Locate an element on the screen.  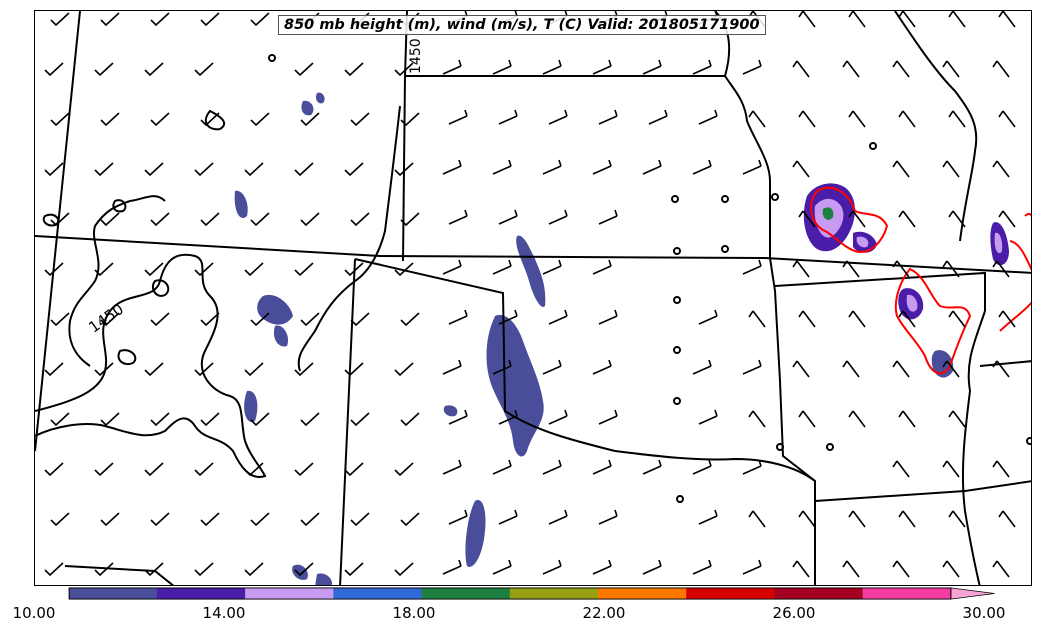
colorbar-extension is located at coordinates (972, 593).